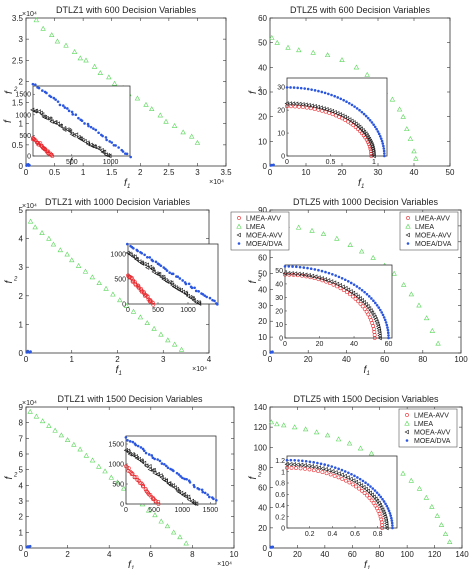  Describe the element at coordinates (21, 210) in the screenshot. I see `y-tick-label: 5` at that location.